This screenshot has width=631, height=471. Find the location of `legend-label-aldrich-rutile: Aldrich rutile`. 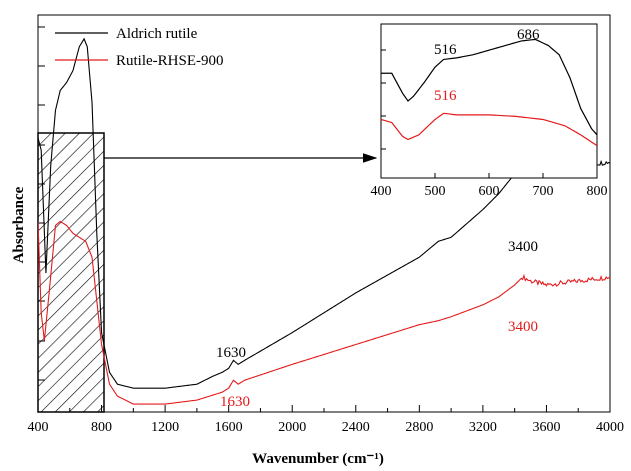

legend-label-aldrich-rutile: Aldrich rutile is located at coordinates (157, 34).